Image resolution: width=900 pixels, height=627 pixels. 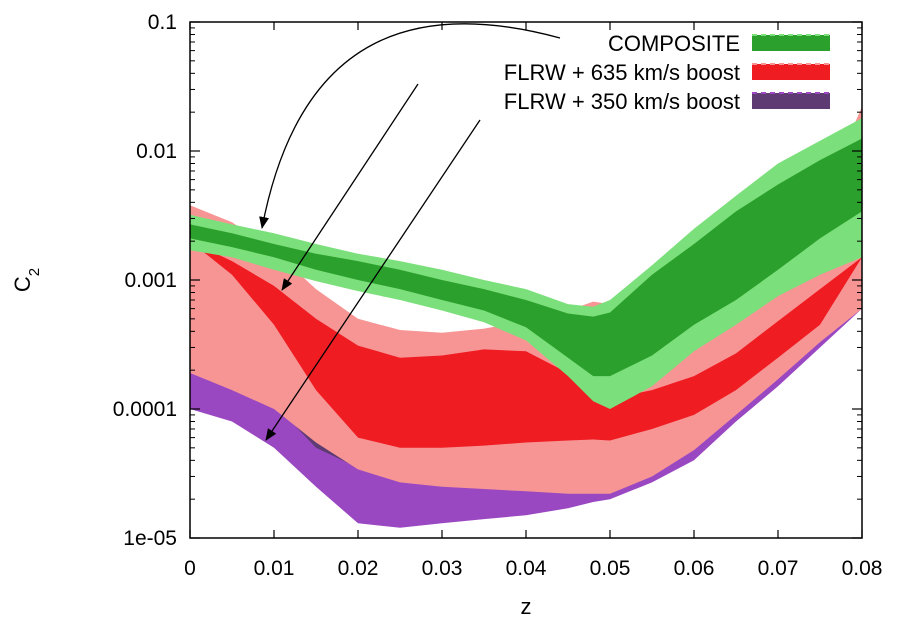 I want to click on y-axis-title-main: C, so click(x=22, y=284).